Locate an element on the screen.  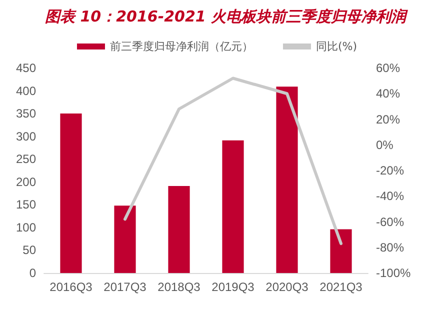
x-tick-label: 2017Q3 is located at coordinates (125, 287).